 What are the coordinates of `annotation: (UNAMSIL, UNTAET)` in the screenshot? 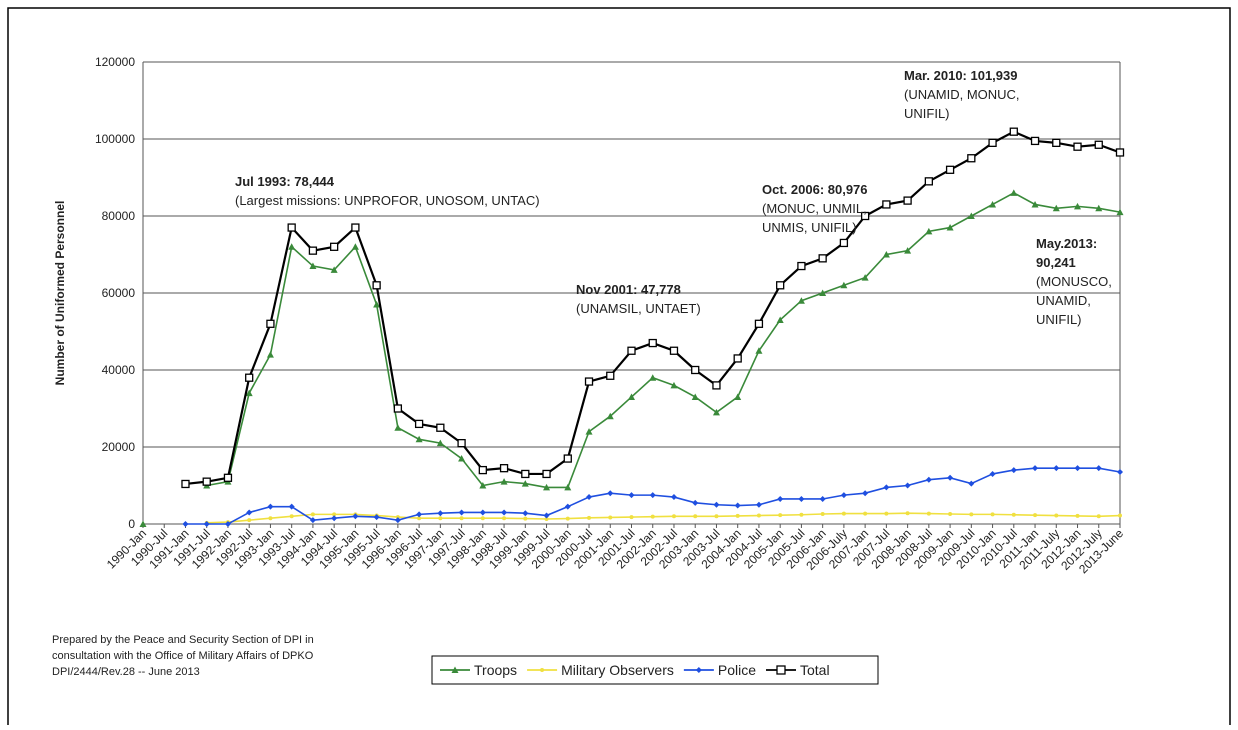 It's located at (638, 308).